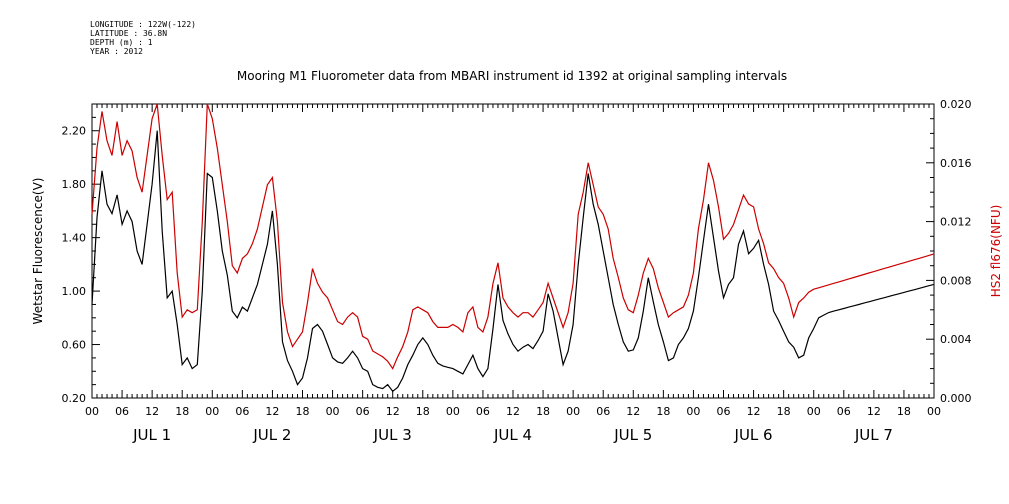 Image resolution: width=1009 pixels, height=504 pixels. Describe the element at coordinates (956, 398) in the screenshot. I see `right-tick-label: 0.000` at that location.